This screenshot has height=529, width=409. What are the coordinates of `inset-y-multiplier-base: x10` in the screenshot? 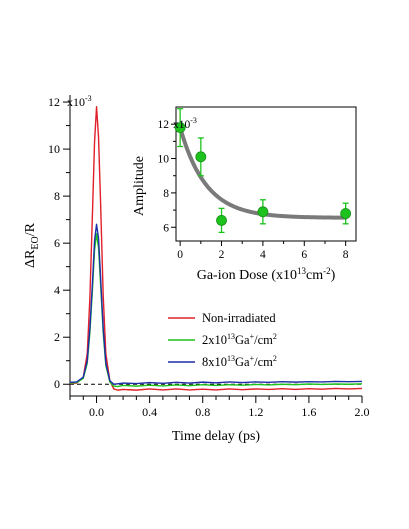 It's located at (182, 125).